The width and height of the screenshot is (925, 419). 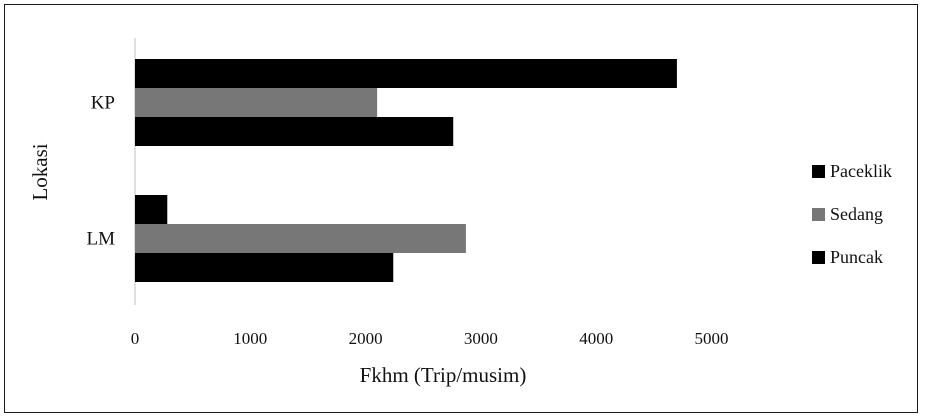 What do you see at coordinates (103, 103) in the screenshot?
I see `category-label-kp: KP` at bounding box center [103, 103].